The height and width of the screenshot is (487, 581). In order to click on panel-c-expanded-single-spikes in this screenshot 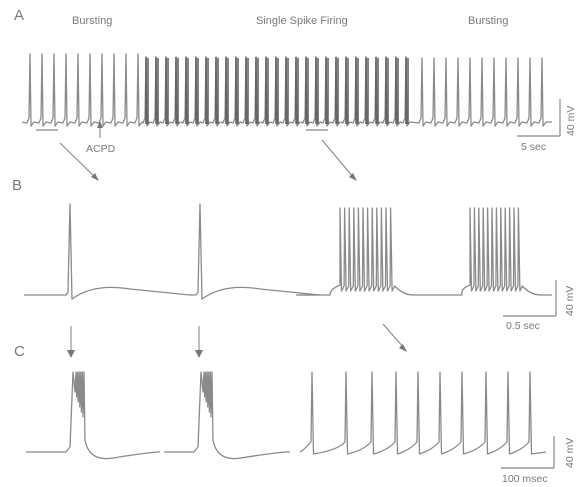, I will do `click(423, 413)`.